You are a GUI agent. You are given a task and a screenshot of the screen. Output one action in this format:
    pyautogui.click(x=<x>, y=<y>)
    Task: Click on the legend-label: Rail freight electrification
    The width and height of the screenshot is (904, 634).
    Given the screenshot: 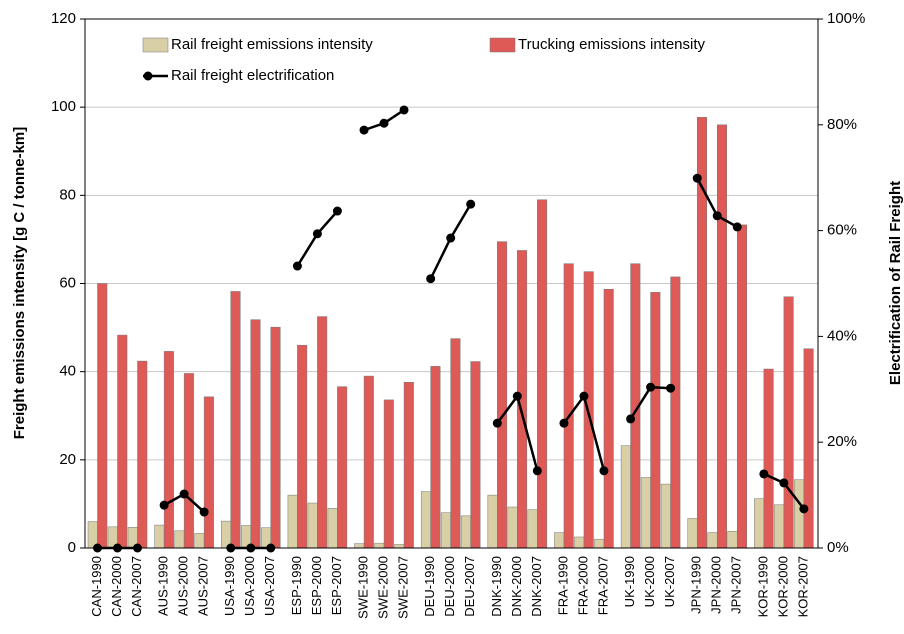 What is the action you would take?
    pyautogui.click(x=252, y=75)
    